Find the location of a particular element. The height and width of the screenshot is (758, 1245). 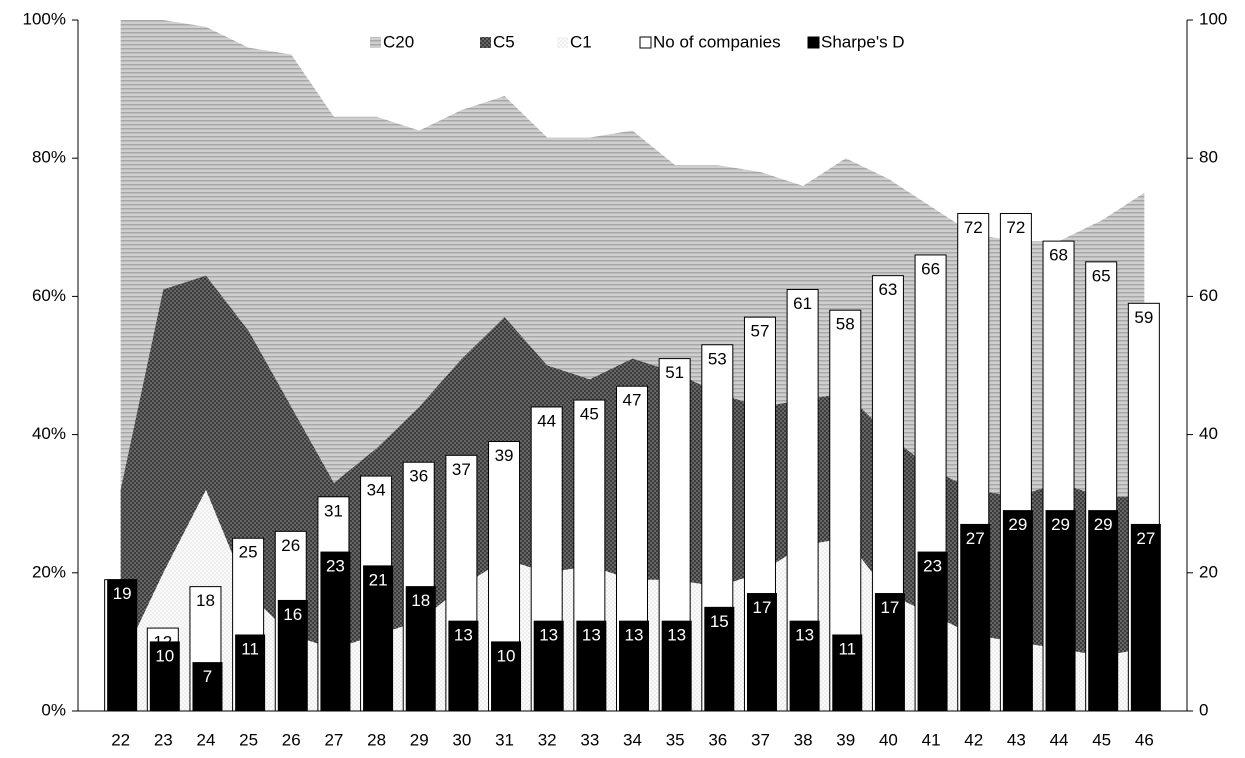

y-tick-label: 60% is located at coordinates (49, 295).